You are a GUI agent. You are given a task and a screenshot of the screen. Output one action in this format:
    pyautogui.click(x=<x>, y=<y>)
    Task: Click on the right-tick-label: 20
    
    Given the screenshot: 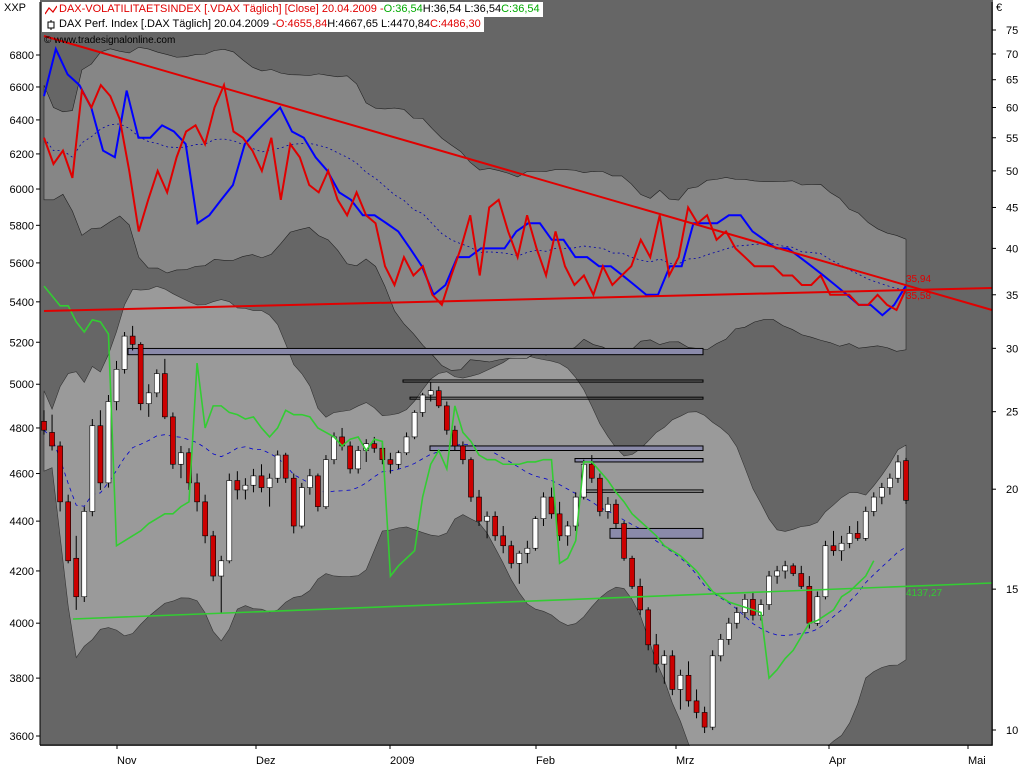 What is the action you would take?
    pyautogui.click(x=1012, y=490)
    